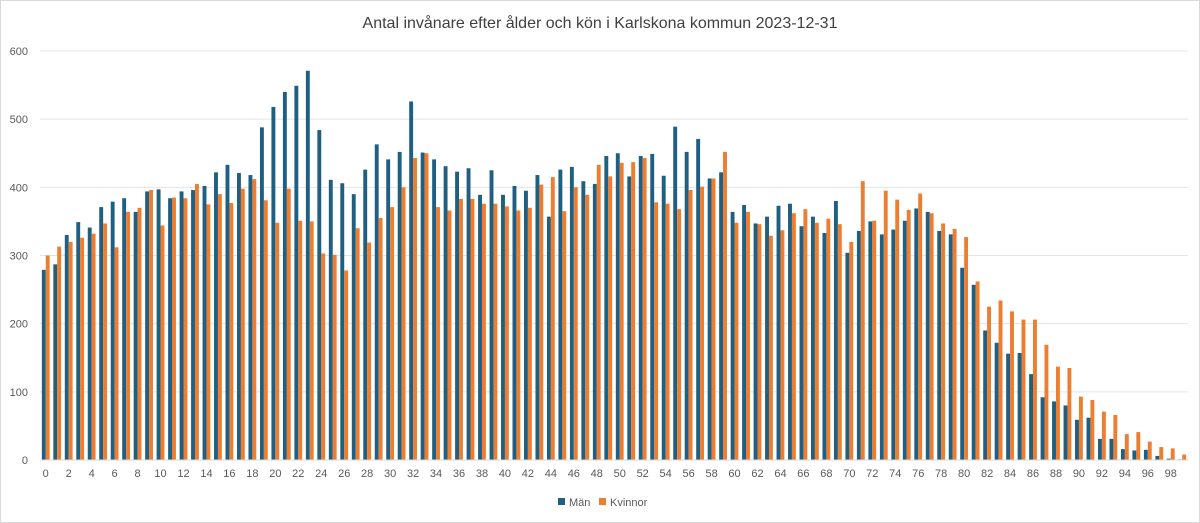 The width and height of the screenshot is (1200, 523). What do you see at coordinates (19, 188) in the screenshot?
I see `y-tick-label: 400` at bounding box center [19, 188].